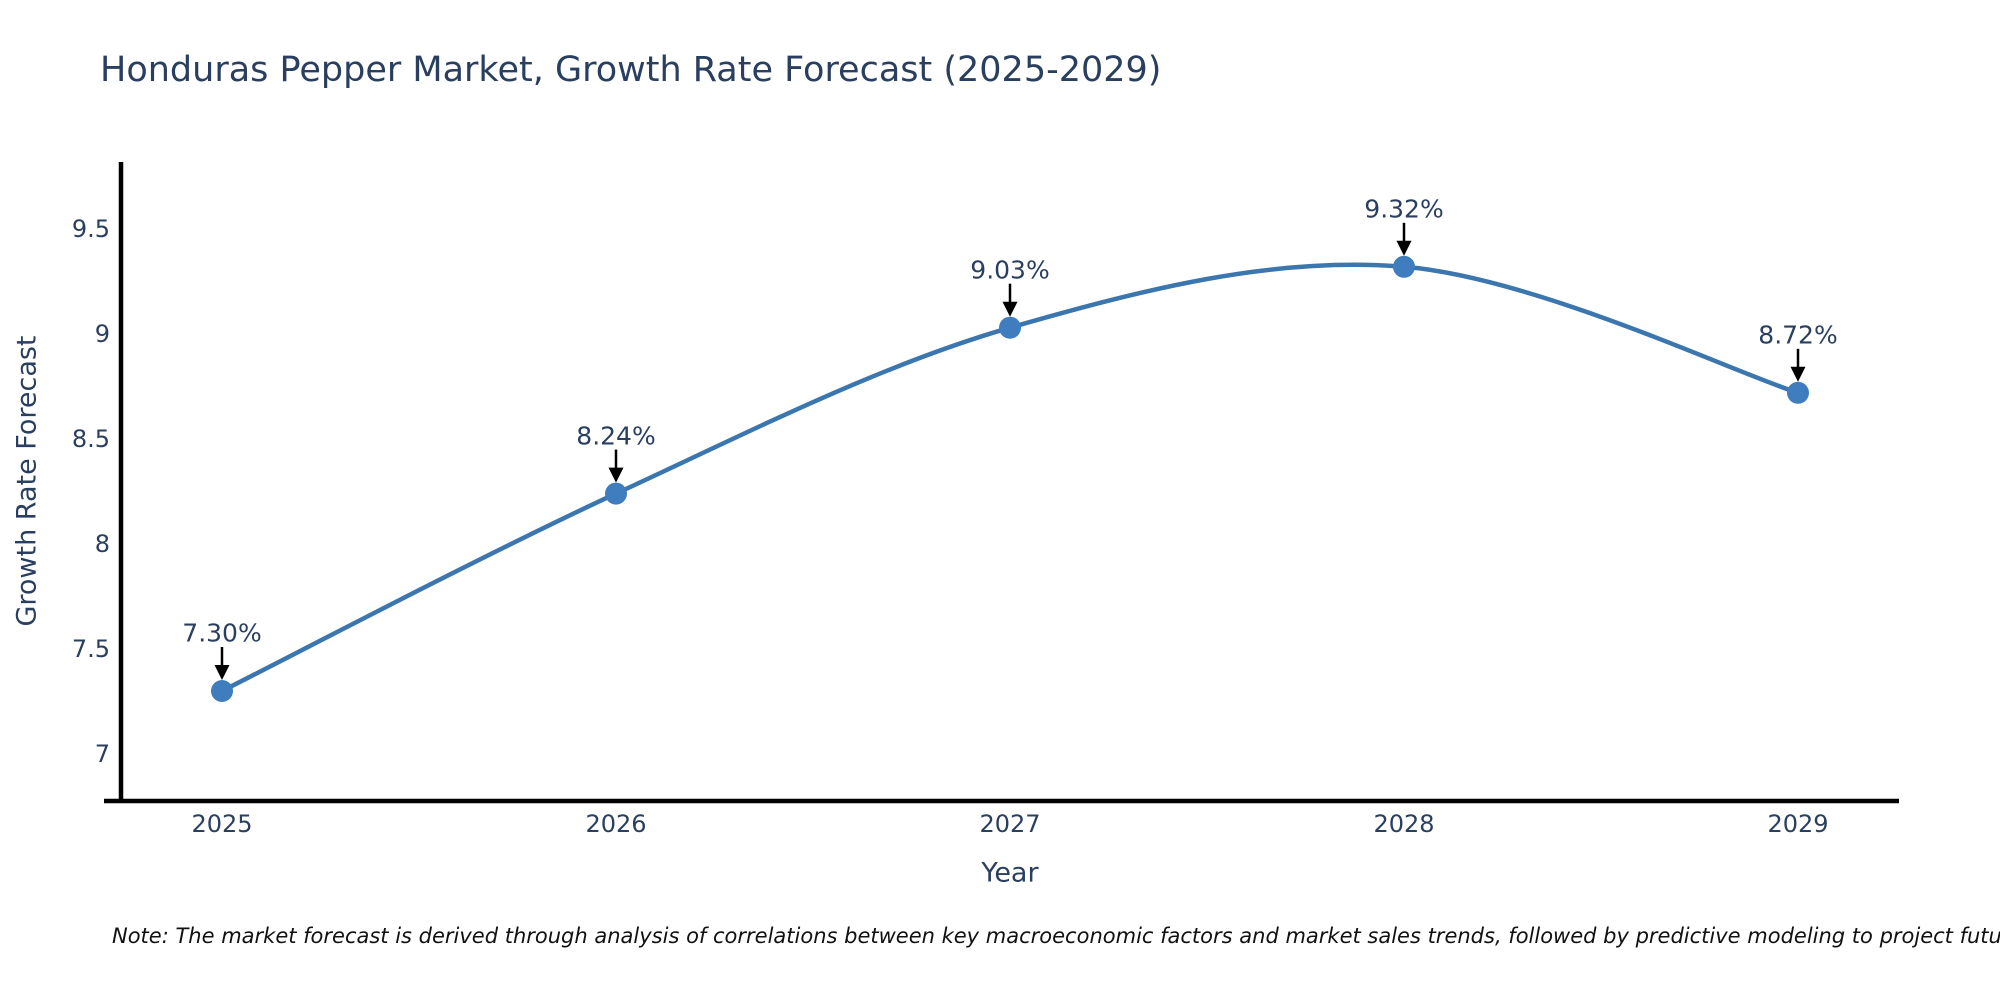 The image size is (2000, 1000). I want to click on point-value-label: 9.03%, so click(1010, 270).